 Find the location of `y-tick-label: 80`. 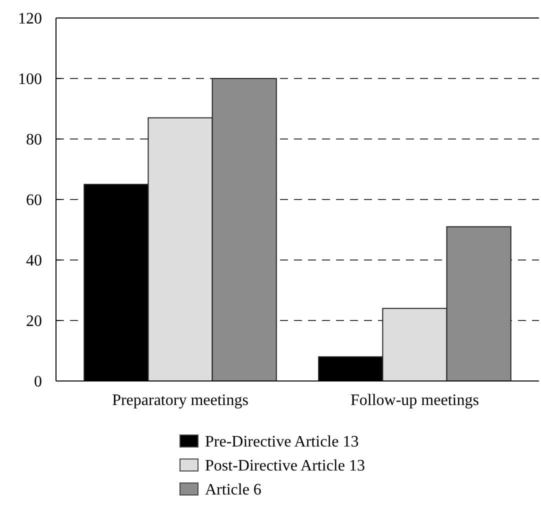

y-tick-label: 80 is located at coordinates (34, 140).